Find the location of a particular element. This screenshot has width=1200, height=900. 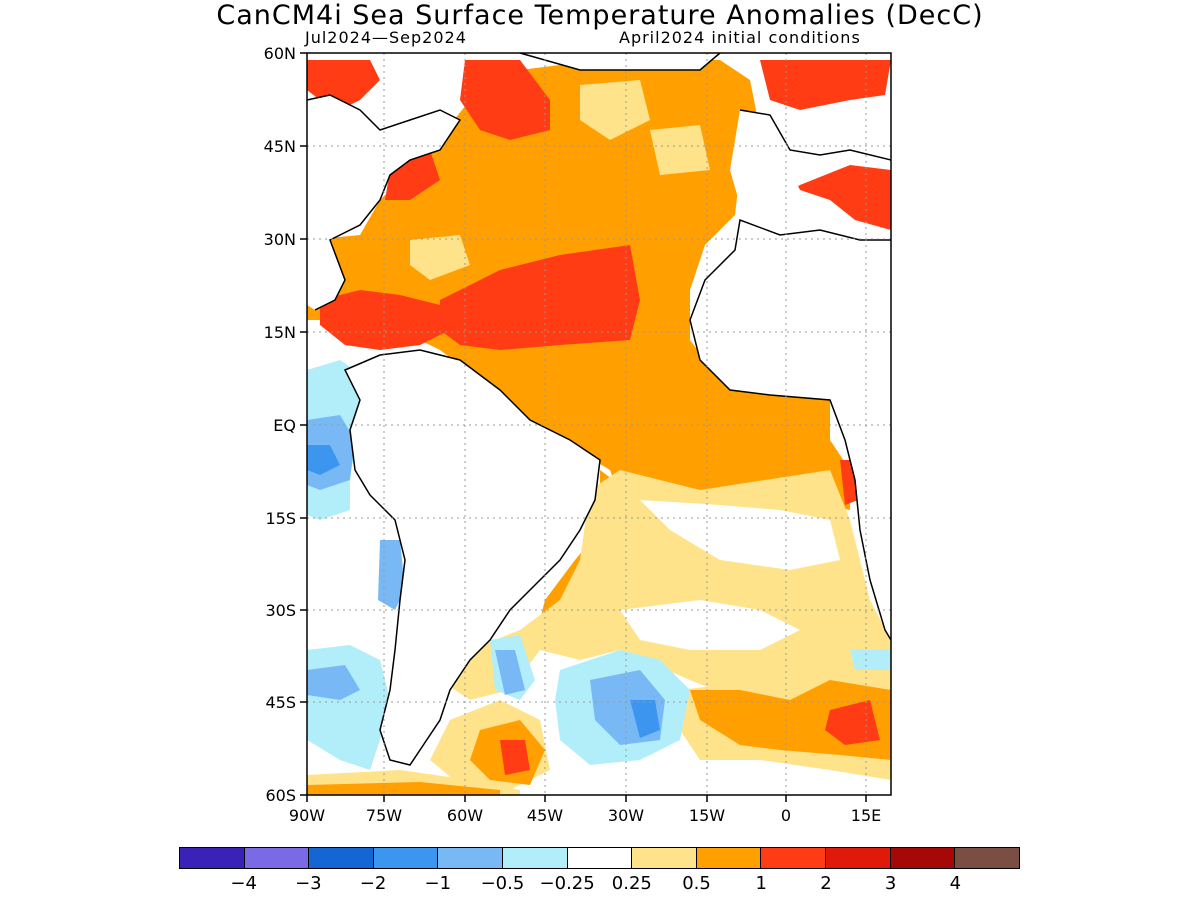

lon-label: 90W is located at coordinates (307, 815).